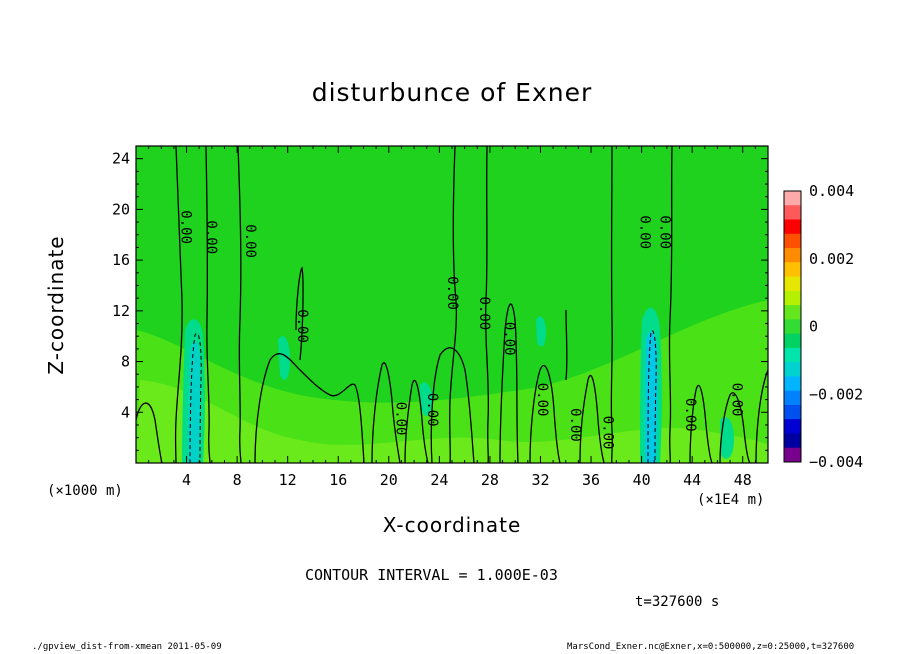 This screenshot has width=904, height=654. I want to click on x-tick-label: 8, so click(237, 480).